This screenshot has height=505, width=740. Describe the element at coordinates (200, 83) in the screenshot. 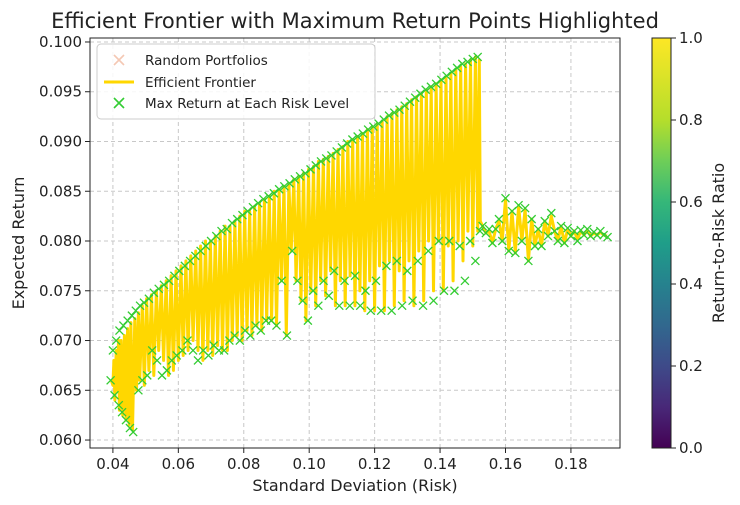

I see `legend-label-efficient-frontier: Efficient Frontier` at that location.